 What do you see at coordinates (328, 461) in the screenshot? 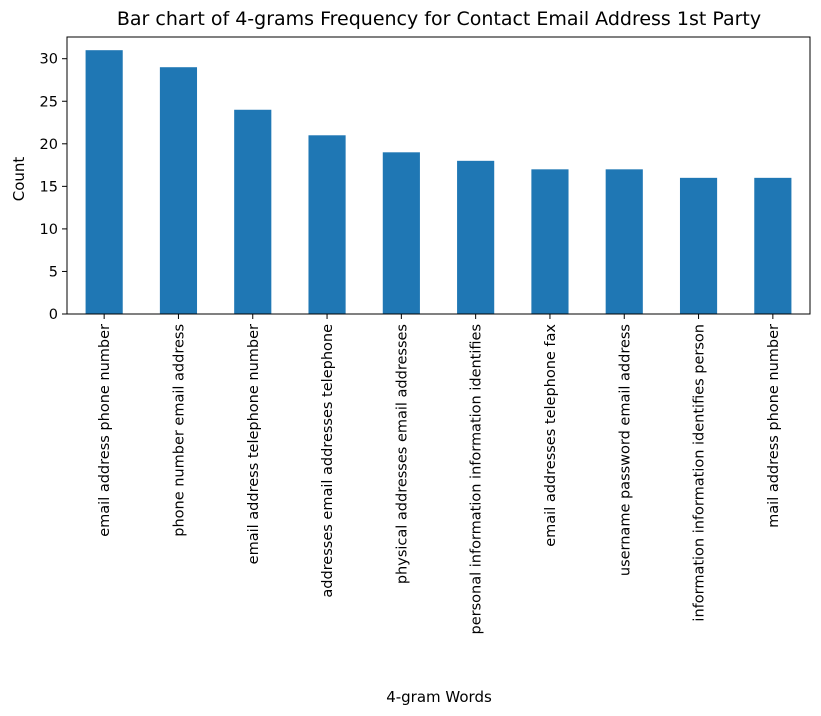
I see `x-tick-label: addresses email addresses telephone` at bounding box center [328, 461].